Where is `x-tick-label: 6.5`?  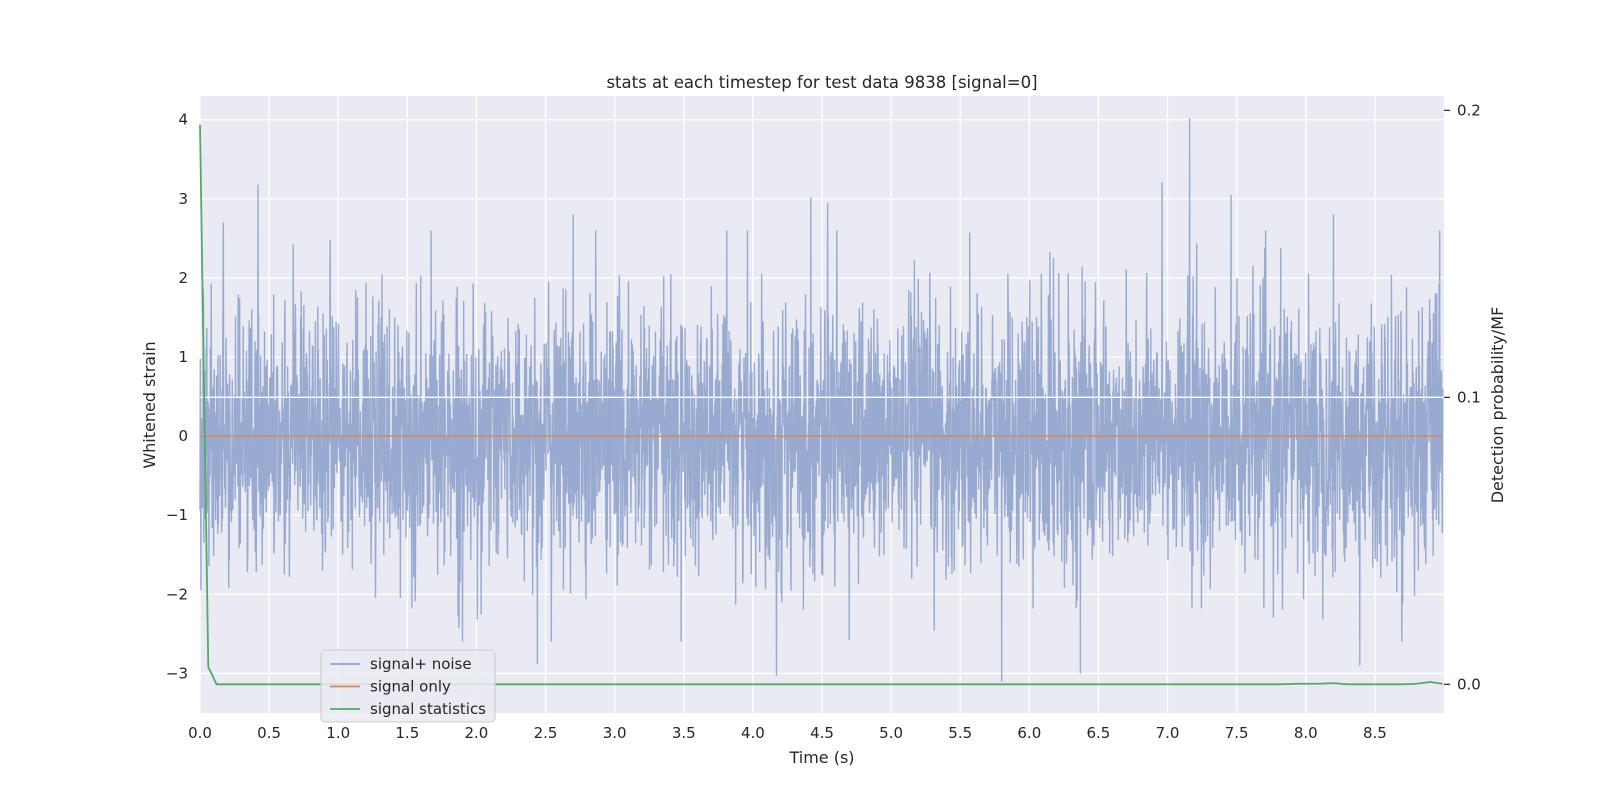 x-tick-label: 6.5 is located at coordinates (1099, 733).